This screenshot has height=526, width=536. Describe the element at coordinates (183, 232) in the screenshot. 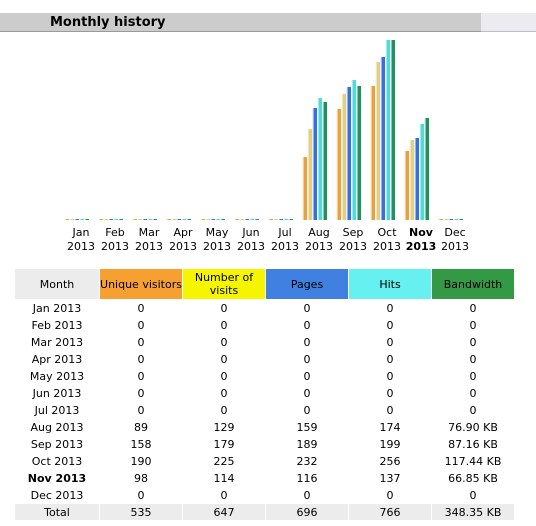

I see `tick-label-month-apr: Apr` at that location.